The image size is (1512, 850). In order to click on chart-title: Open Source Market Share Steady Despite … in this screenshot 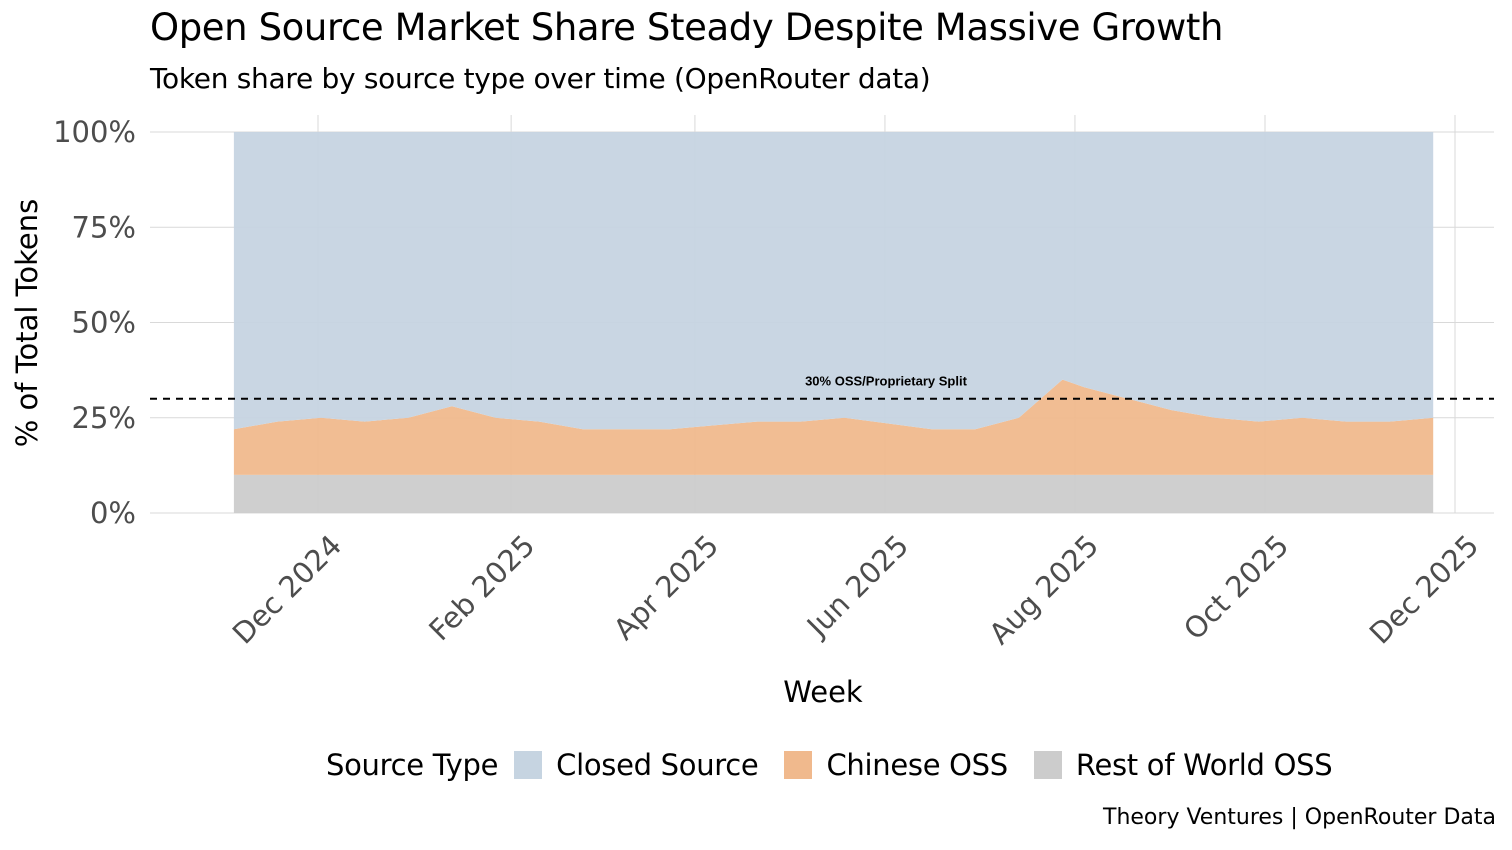, I will do `click(686, 27)`.